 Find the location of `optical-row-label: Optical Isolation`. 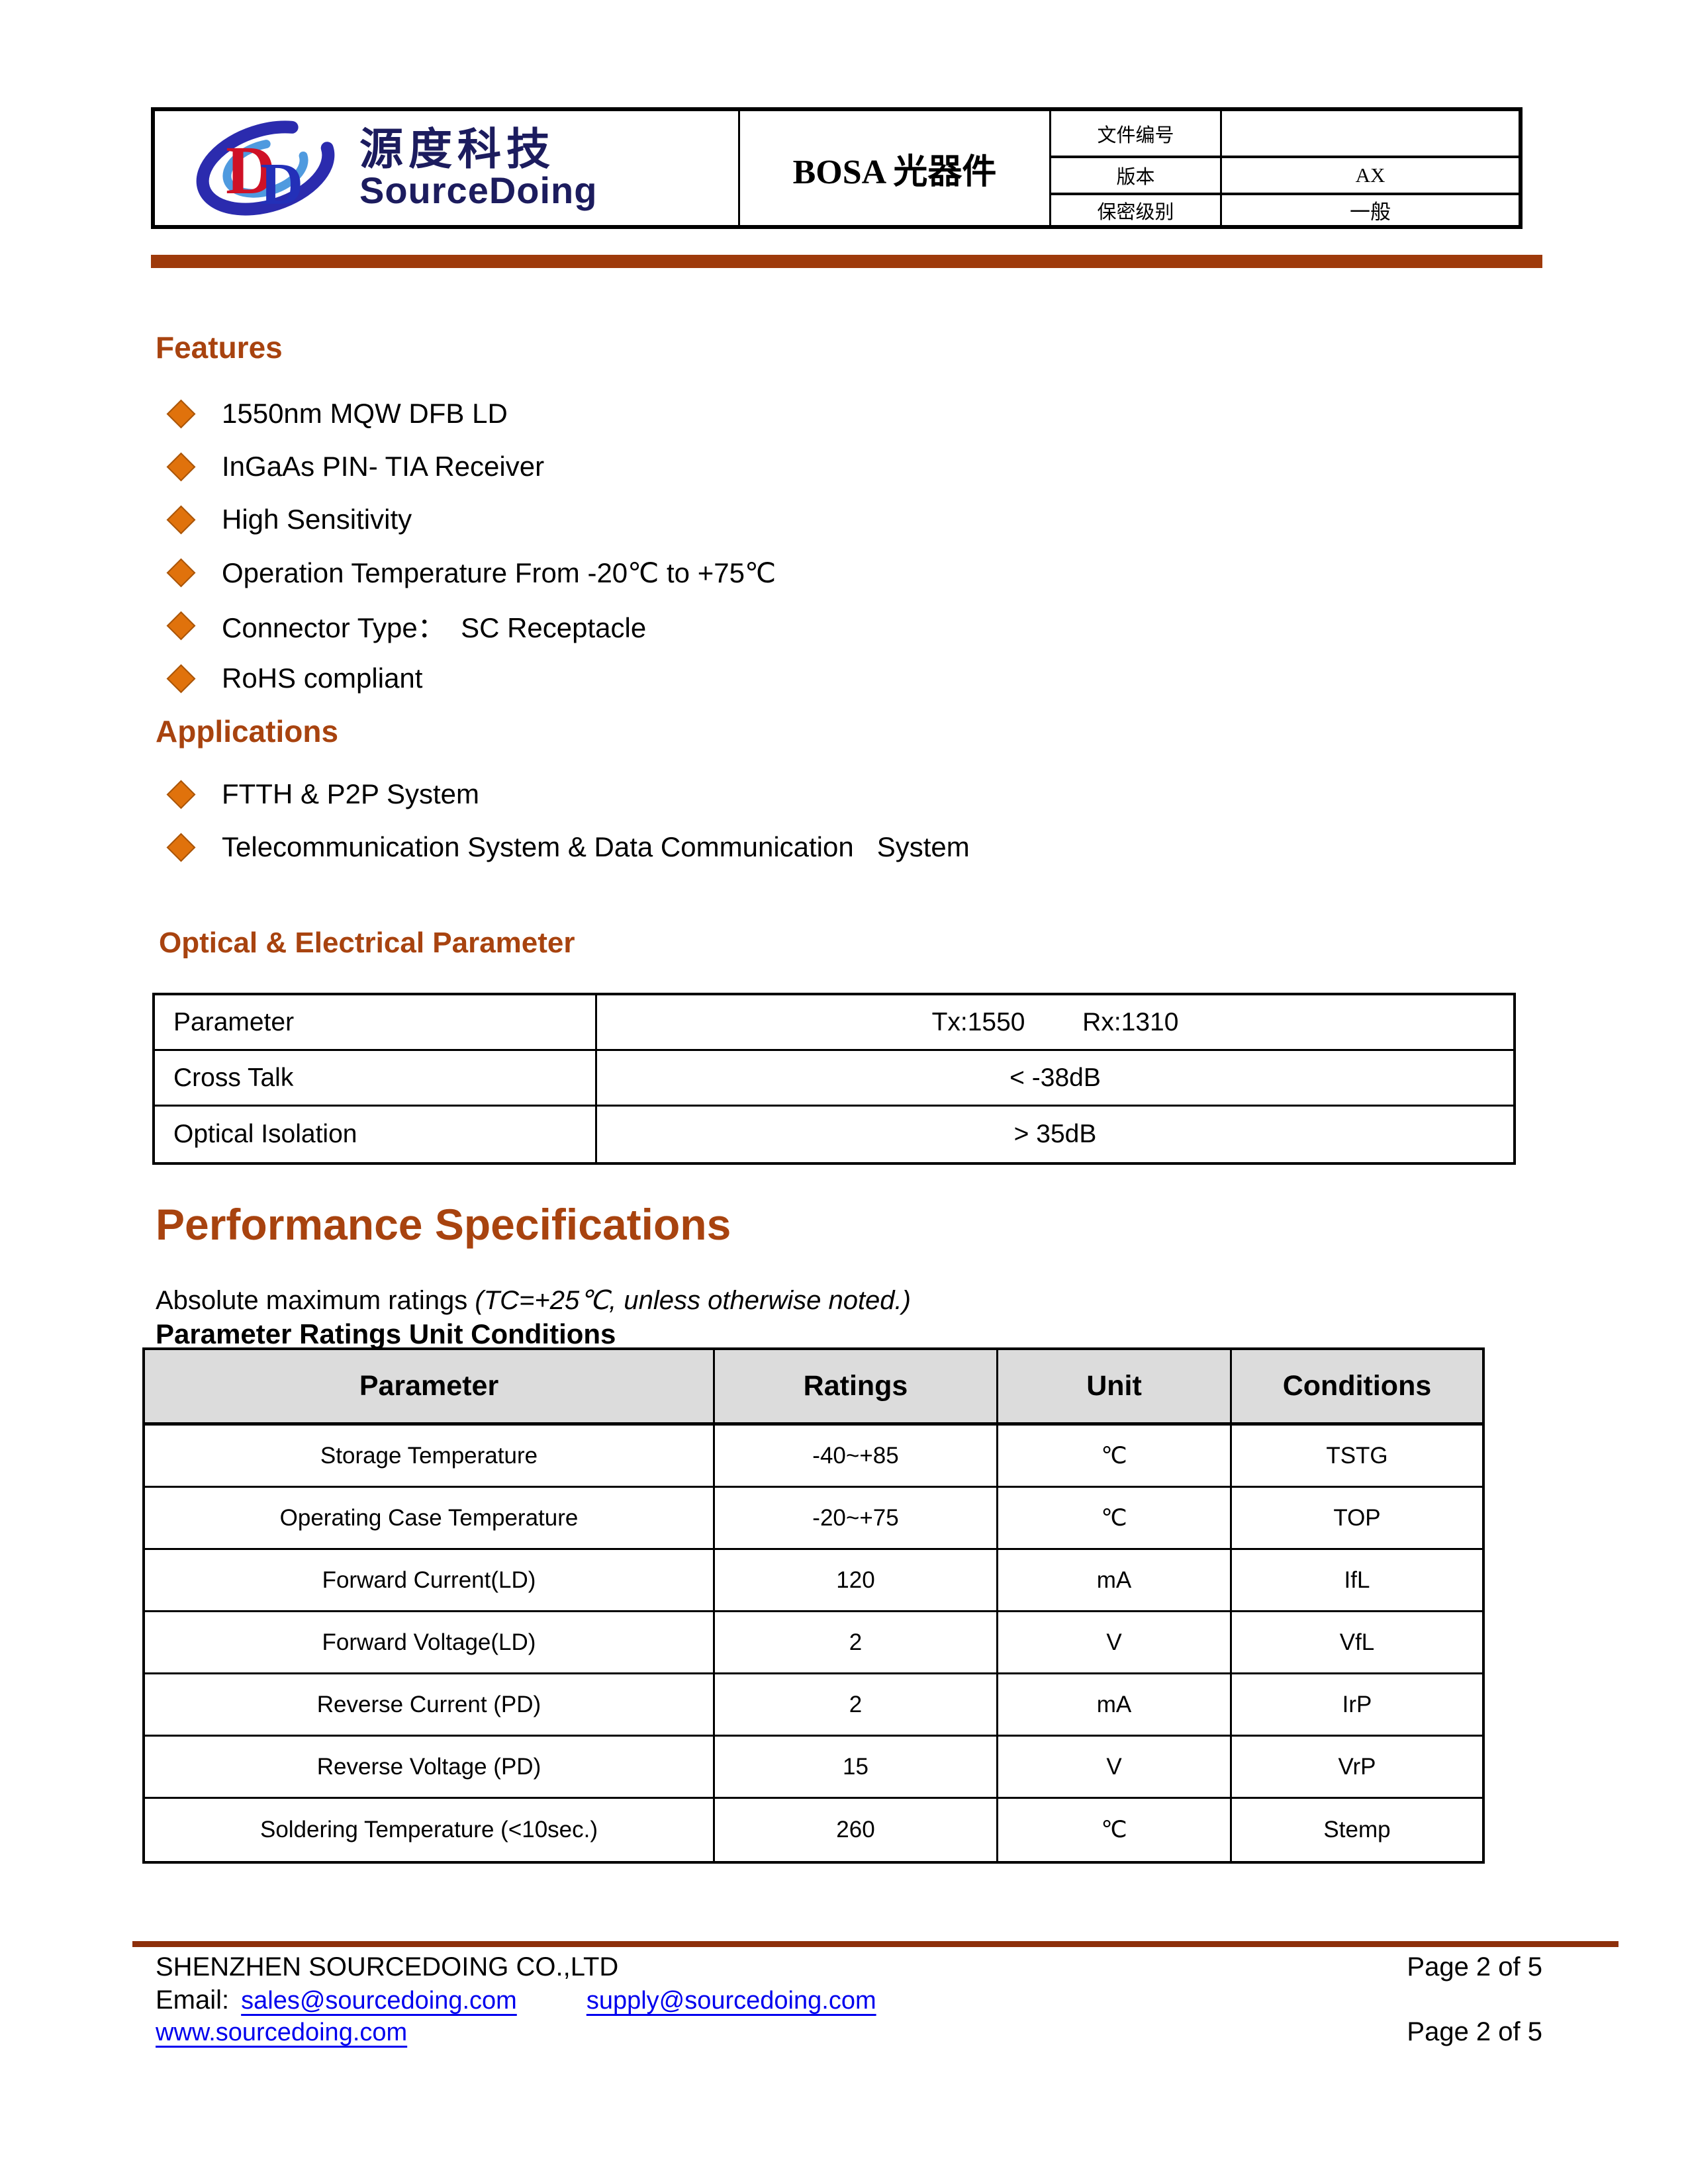

optical-row-label: Optical Isolation is located at coordinates (376, 1134).